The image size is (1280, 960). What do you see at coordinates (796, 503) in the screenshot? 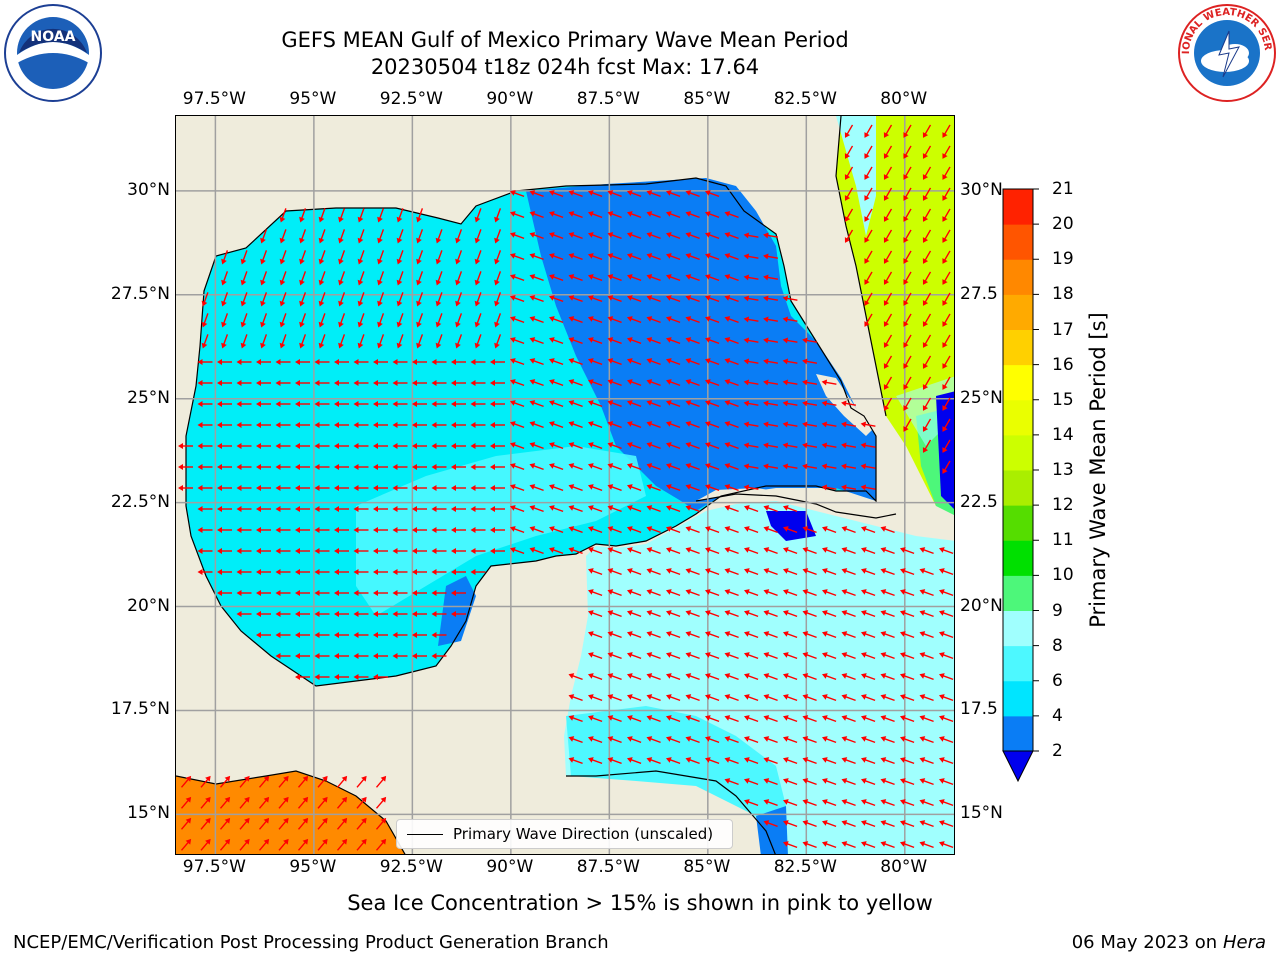
I see `cuba-island` at bounding box center [796, 503].